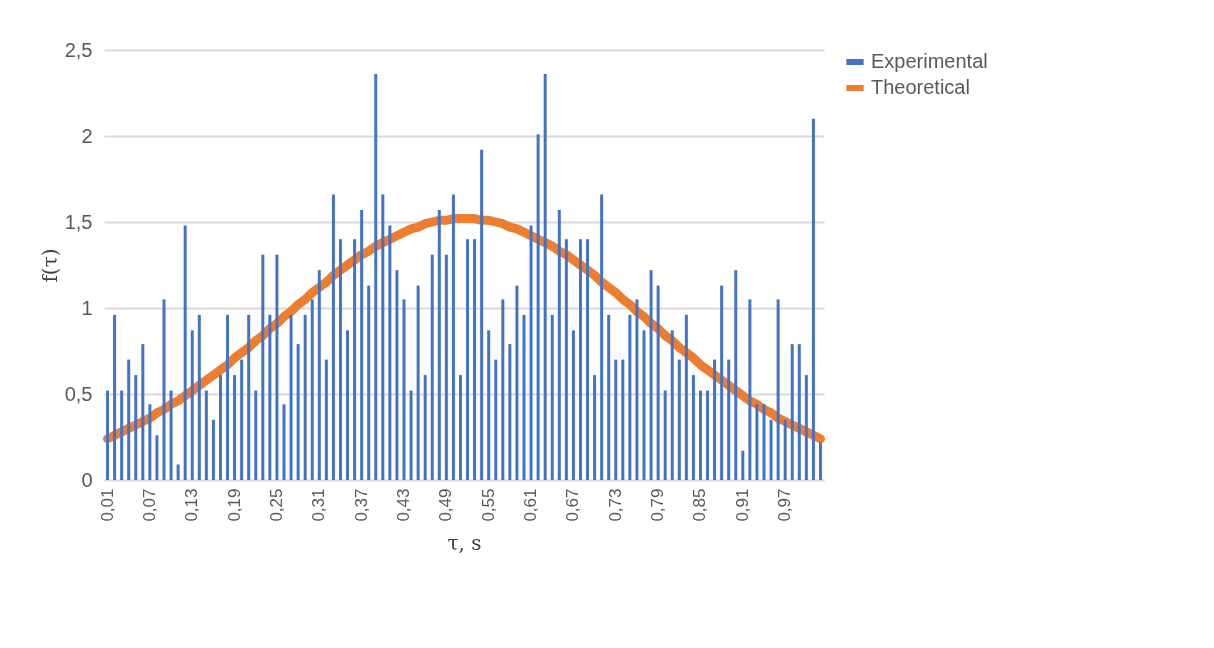 Image resolution: width=1214 pixels, height=648 pixels. I want to click on x-tick-label: 0,67, so click(573, 505).